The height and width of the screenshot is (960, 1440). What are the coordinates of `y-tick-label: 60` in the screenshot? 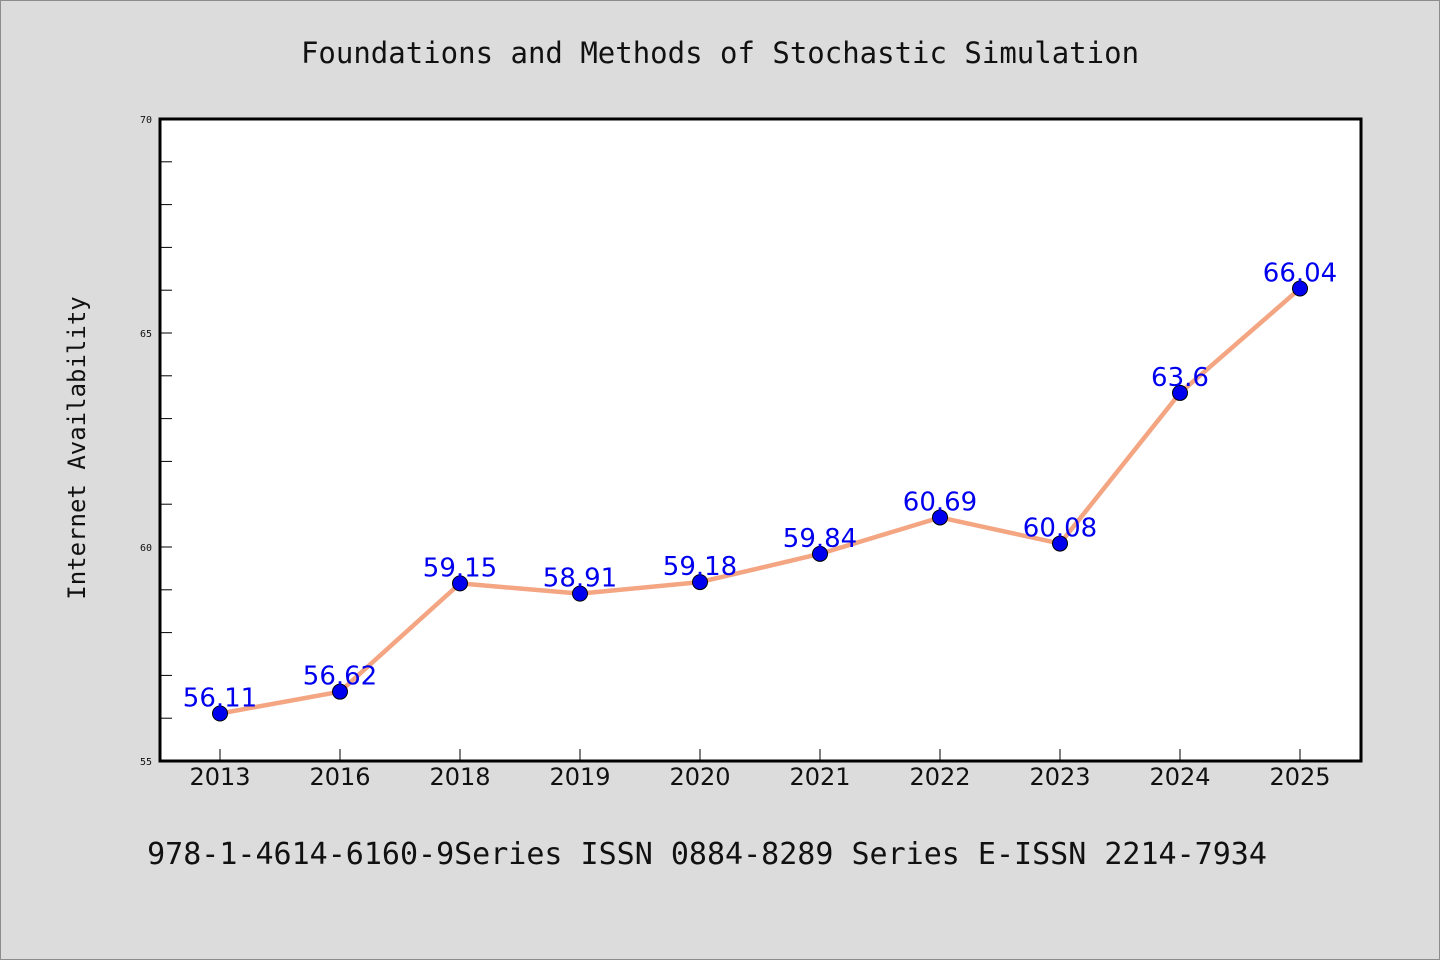 It's located at (146, 548).